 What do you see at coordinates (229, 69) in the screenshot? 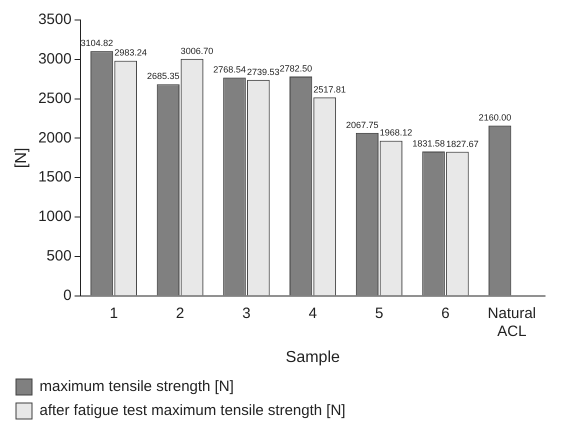
I see `data-label: 2768.54` at bounding box center [229, 69].